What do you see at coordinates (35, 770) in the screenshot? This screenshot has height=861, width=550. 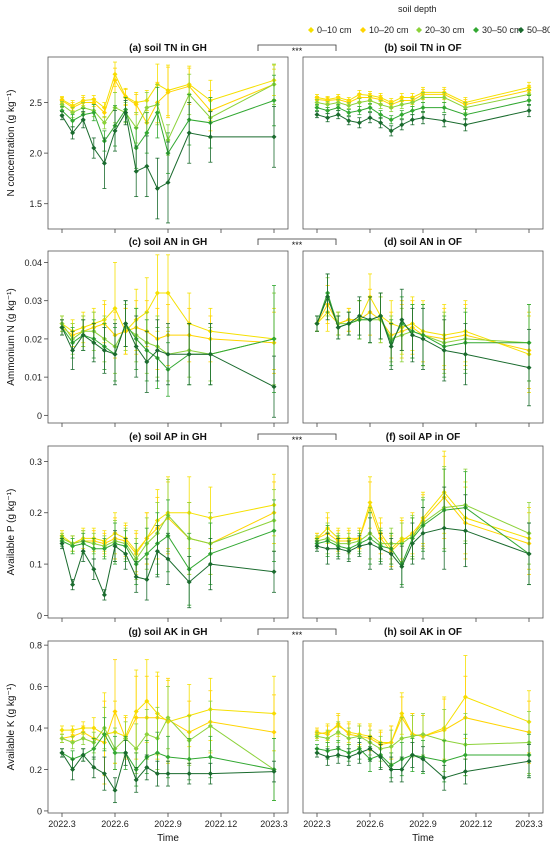 I see `y-tick-label: 0.2` at bounding box center [35, 770].